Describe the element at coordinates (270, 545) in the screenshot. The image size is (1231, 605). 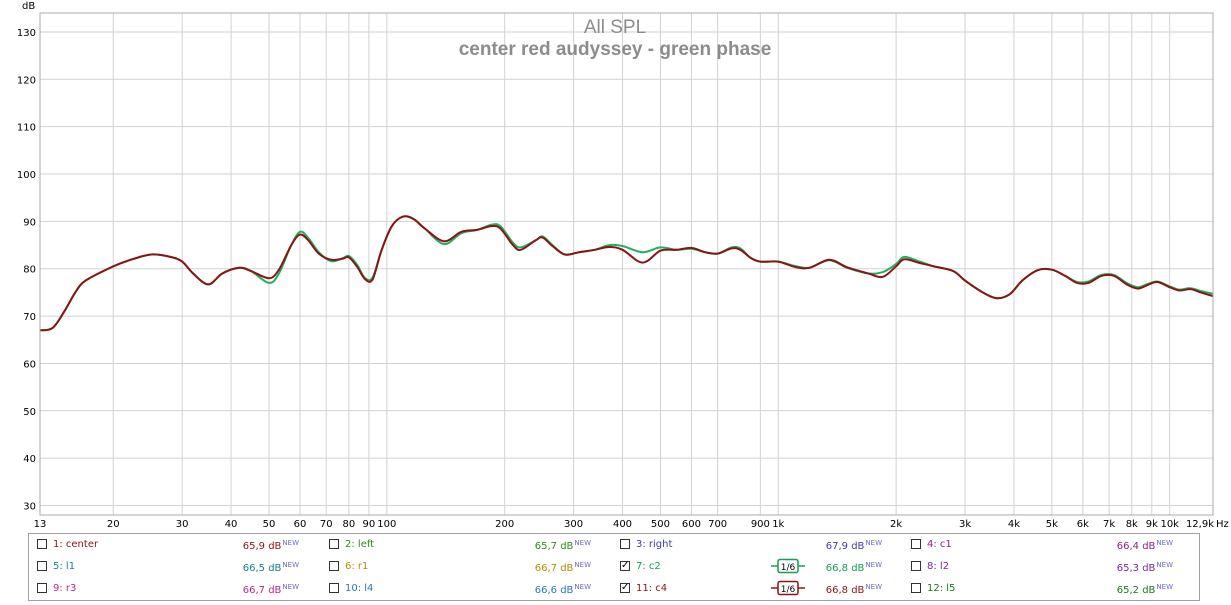
I see `measurement-level: 65,9 dBNEW` at that location.